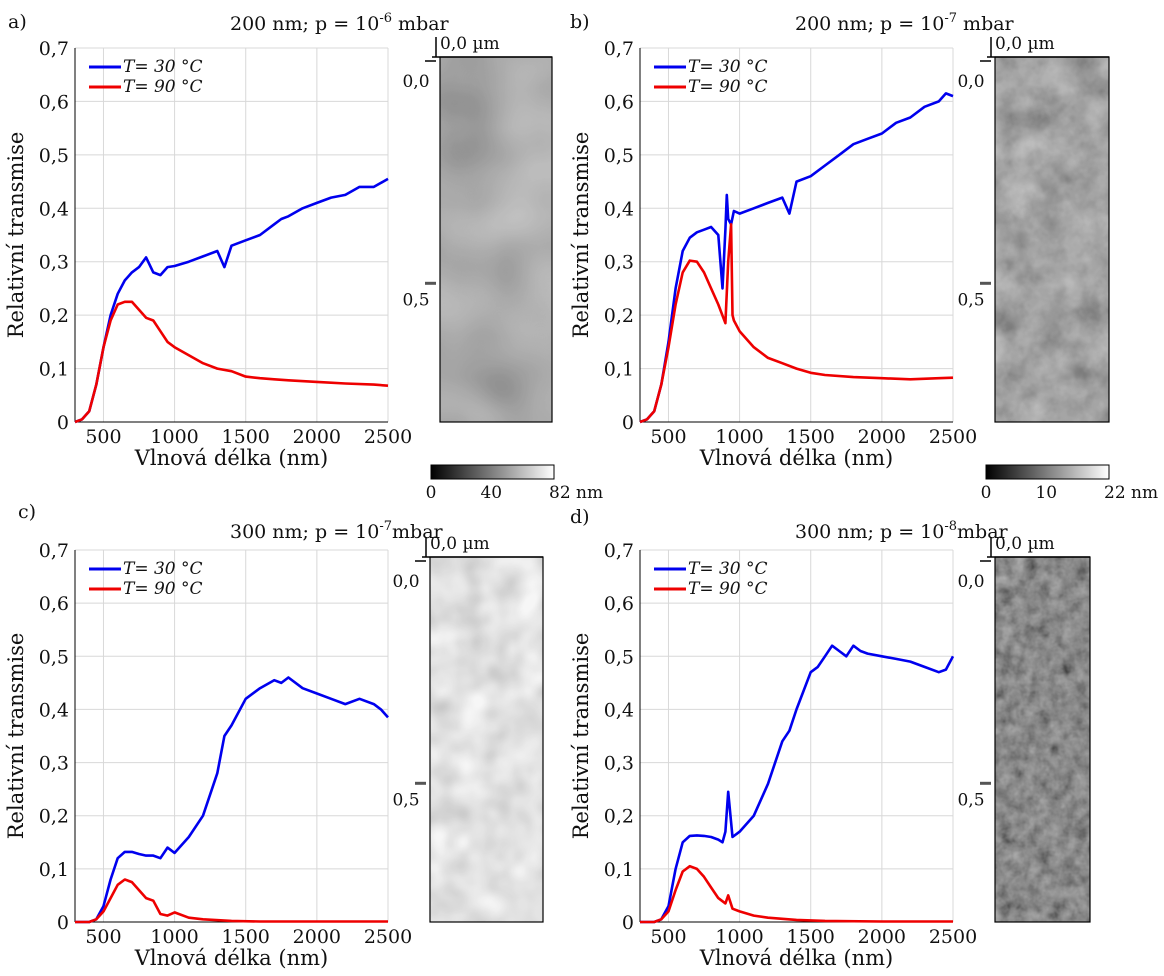 The image size is (1164, 976). What do you see at coordinates (1131, 493) in the screenshot?
I see `colorbar-tick: 22 nm` at bounding box center [1131, 493].